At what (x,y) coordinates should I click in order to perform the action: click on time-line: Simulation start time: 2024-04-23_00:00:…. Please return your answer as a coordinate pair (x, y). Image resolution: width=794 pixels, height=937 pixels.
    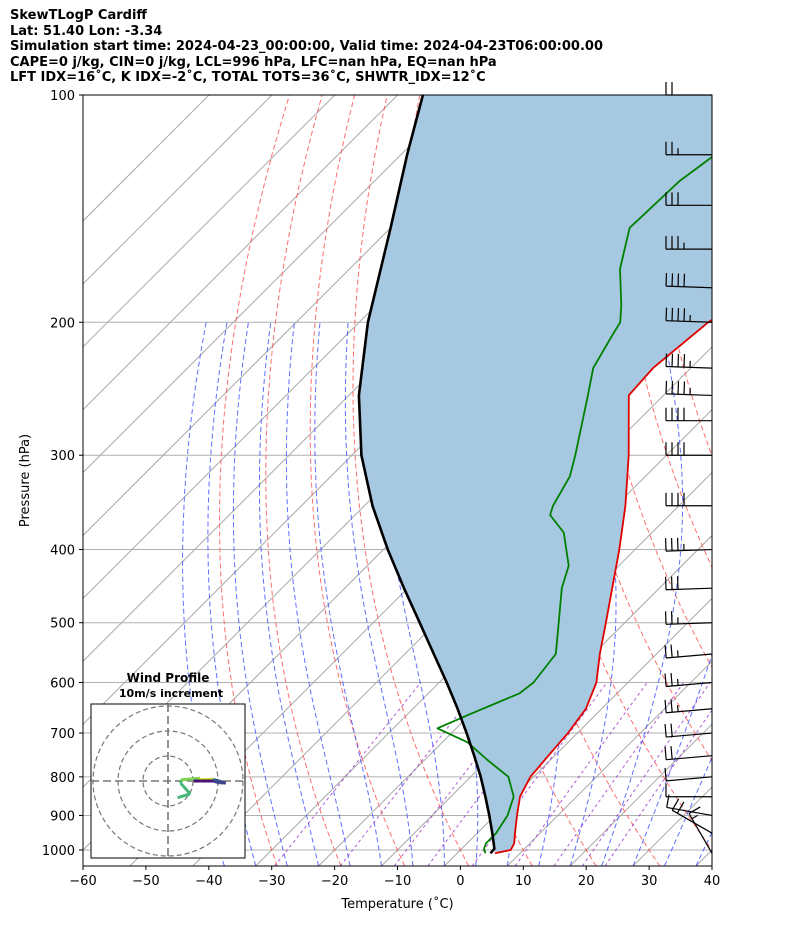
    Looking at the image, I should click on (306, 46).